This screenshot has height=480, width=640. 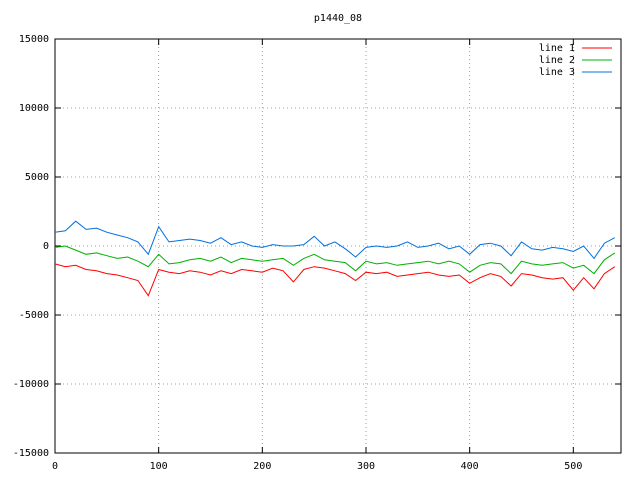 I want to click on y-tick-label: -15000, so click(x=31, y=453).